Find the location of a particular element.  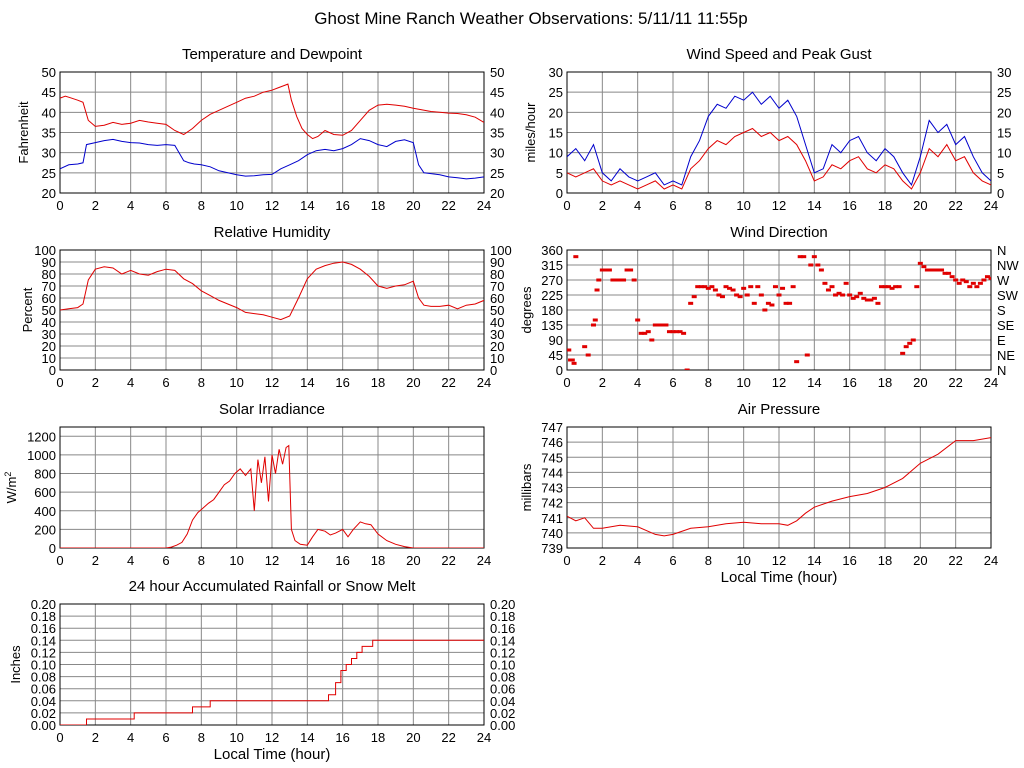

y-tick-label-right: 15 is located at coordinates (1004, 133).